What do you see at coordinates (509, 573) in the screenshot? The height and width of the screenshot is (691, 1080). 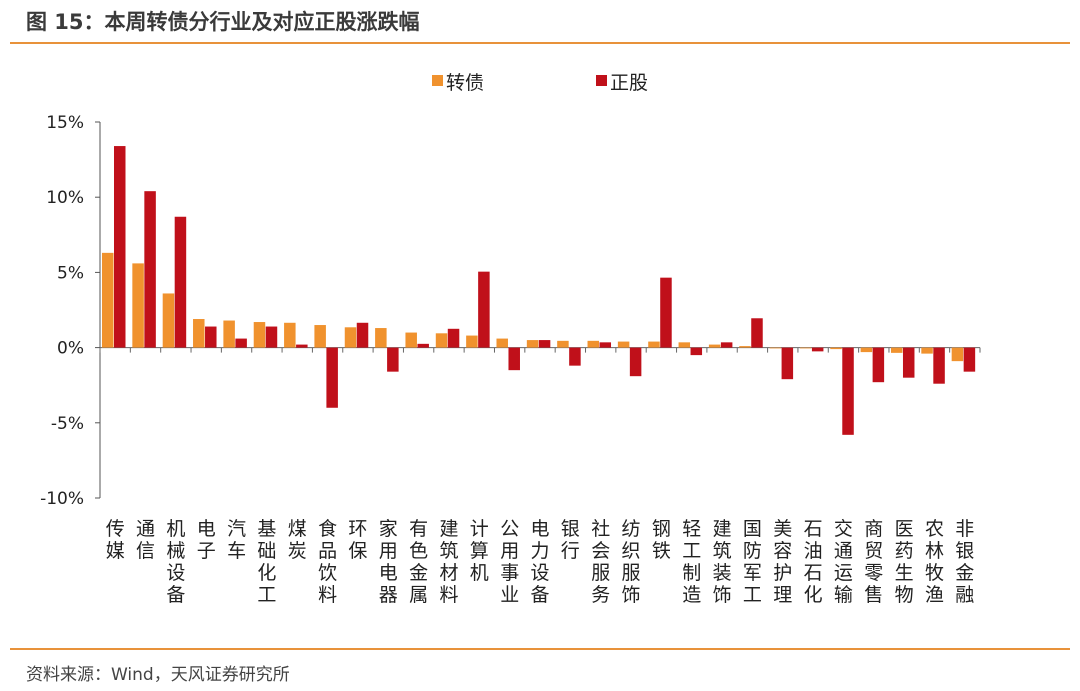 I see `x-category-char: 事` at bounding box center [509, 573].